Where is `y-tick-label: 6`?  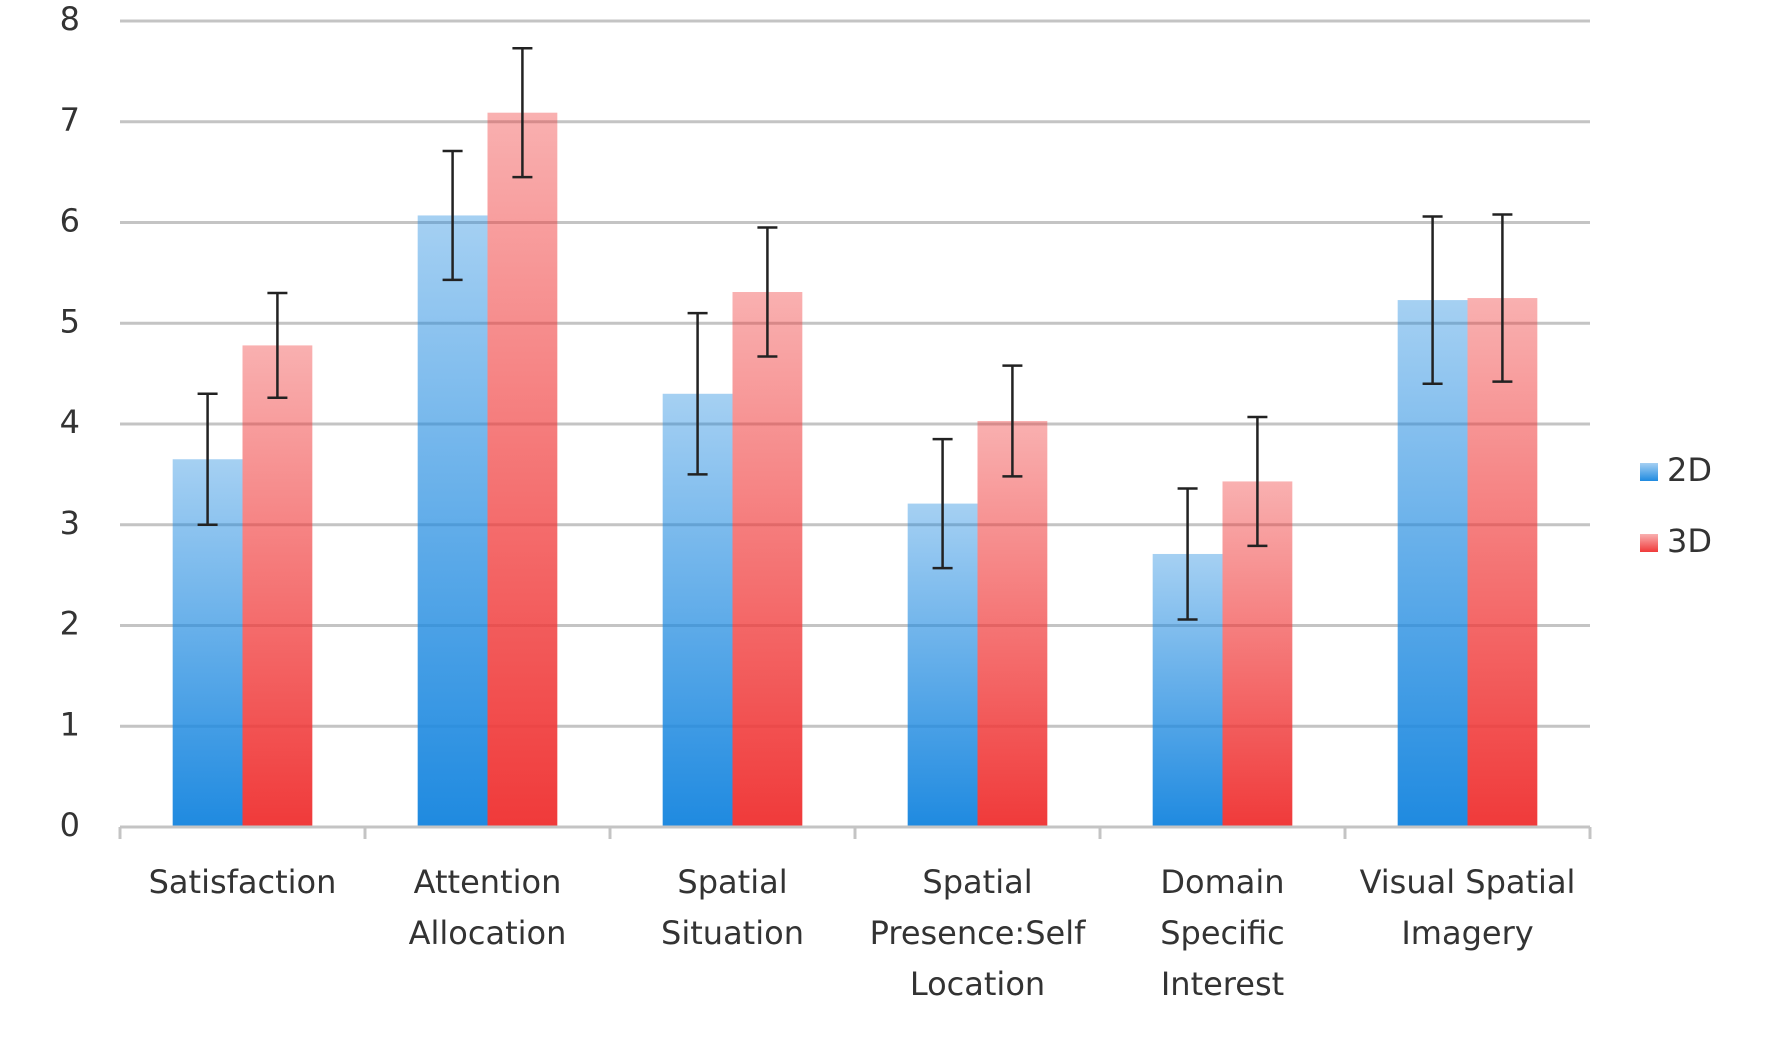 y-tick-label: 6 is located at coordinates (70, 221).